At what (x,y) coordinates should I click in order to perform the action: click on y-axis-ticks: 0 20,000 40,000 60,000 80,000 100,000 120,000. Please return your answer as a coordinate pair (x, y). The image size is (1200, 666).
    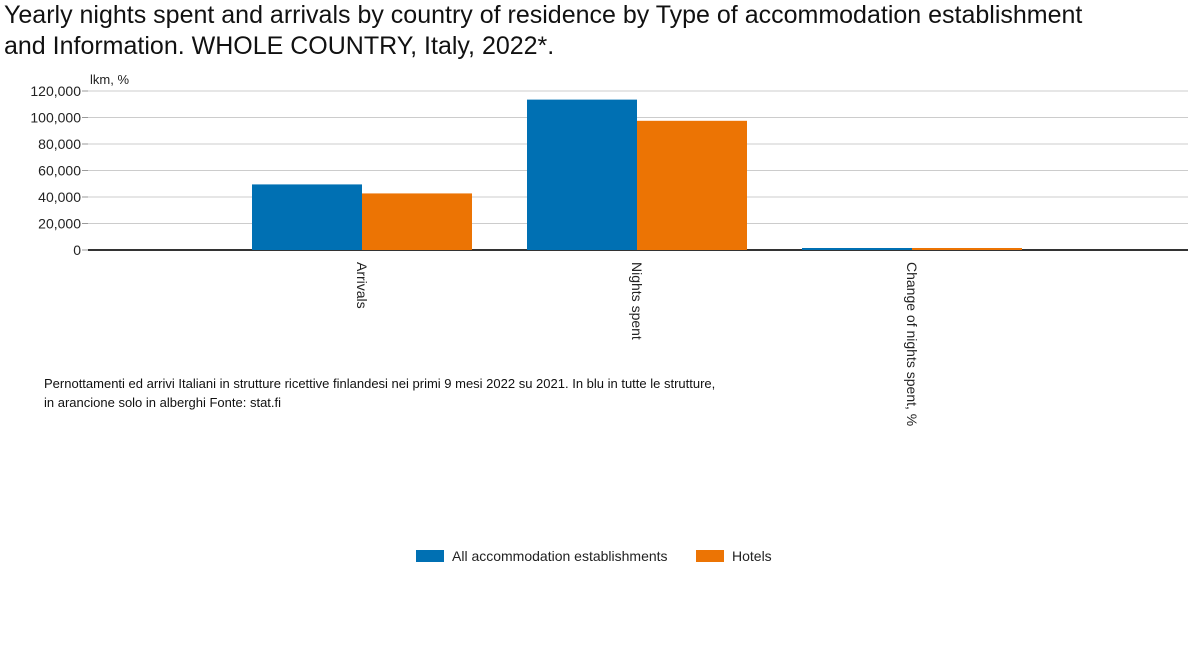
    Looking at the image, I should click on (55, 170).